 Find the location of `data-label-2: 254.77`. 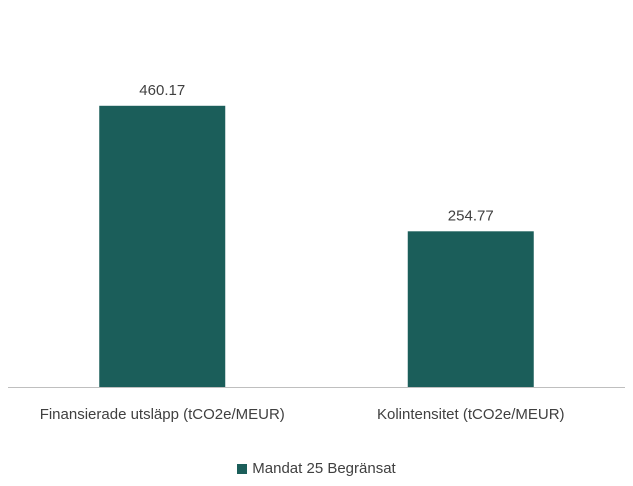

data-label-2: 254.77 is located at coordinates (471, 215).